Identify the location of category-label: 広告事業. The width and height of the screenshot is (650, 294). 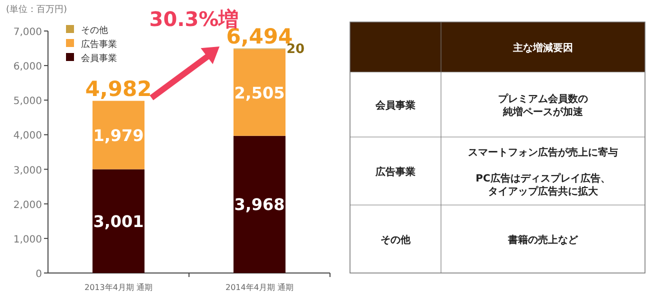
(395, 172).